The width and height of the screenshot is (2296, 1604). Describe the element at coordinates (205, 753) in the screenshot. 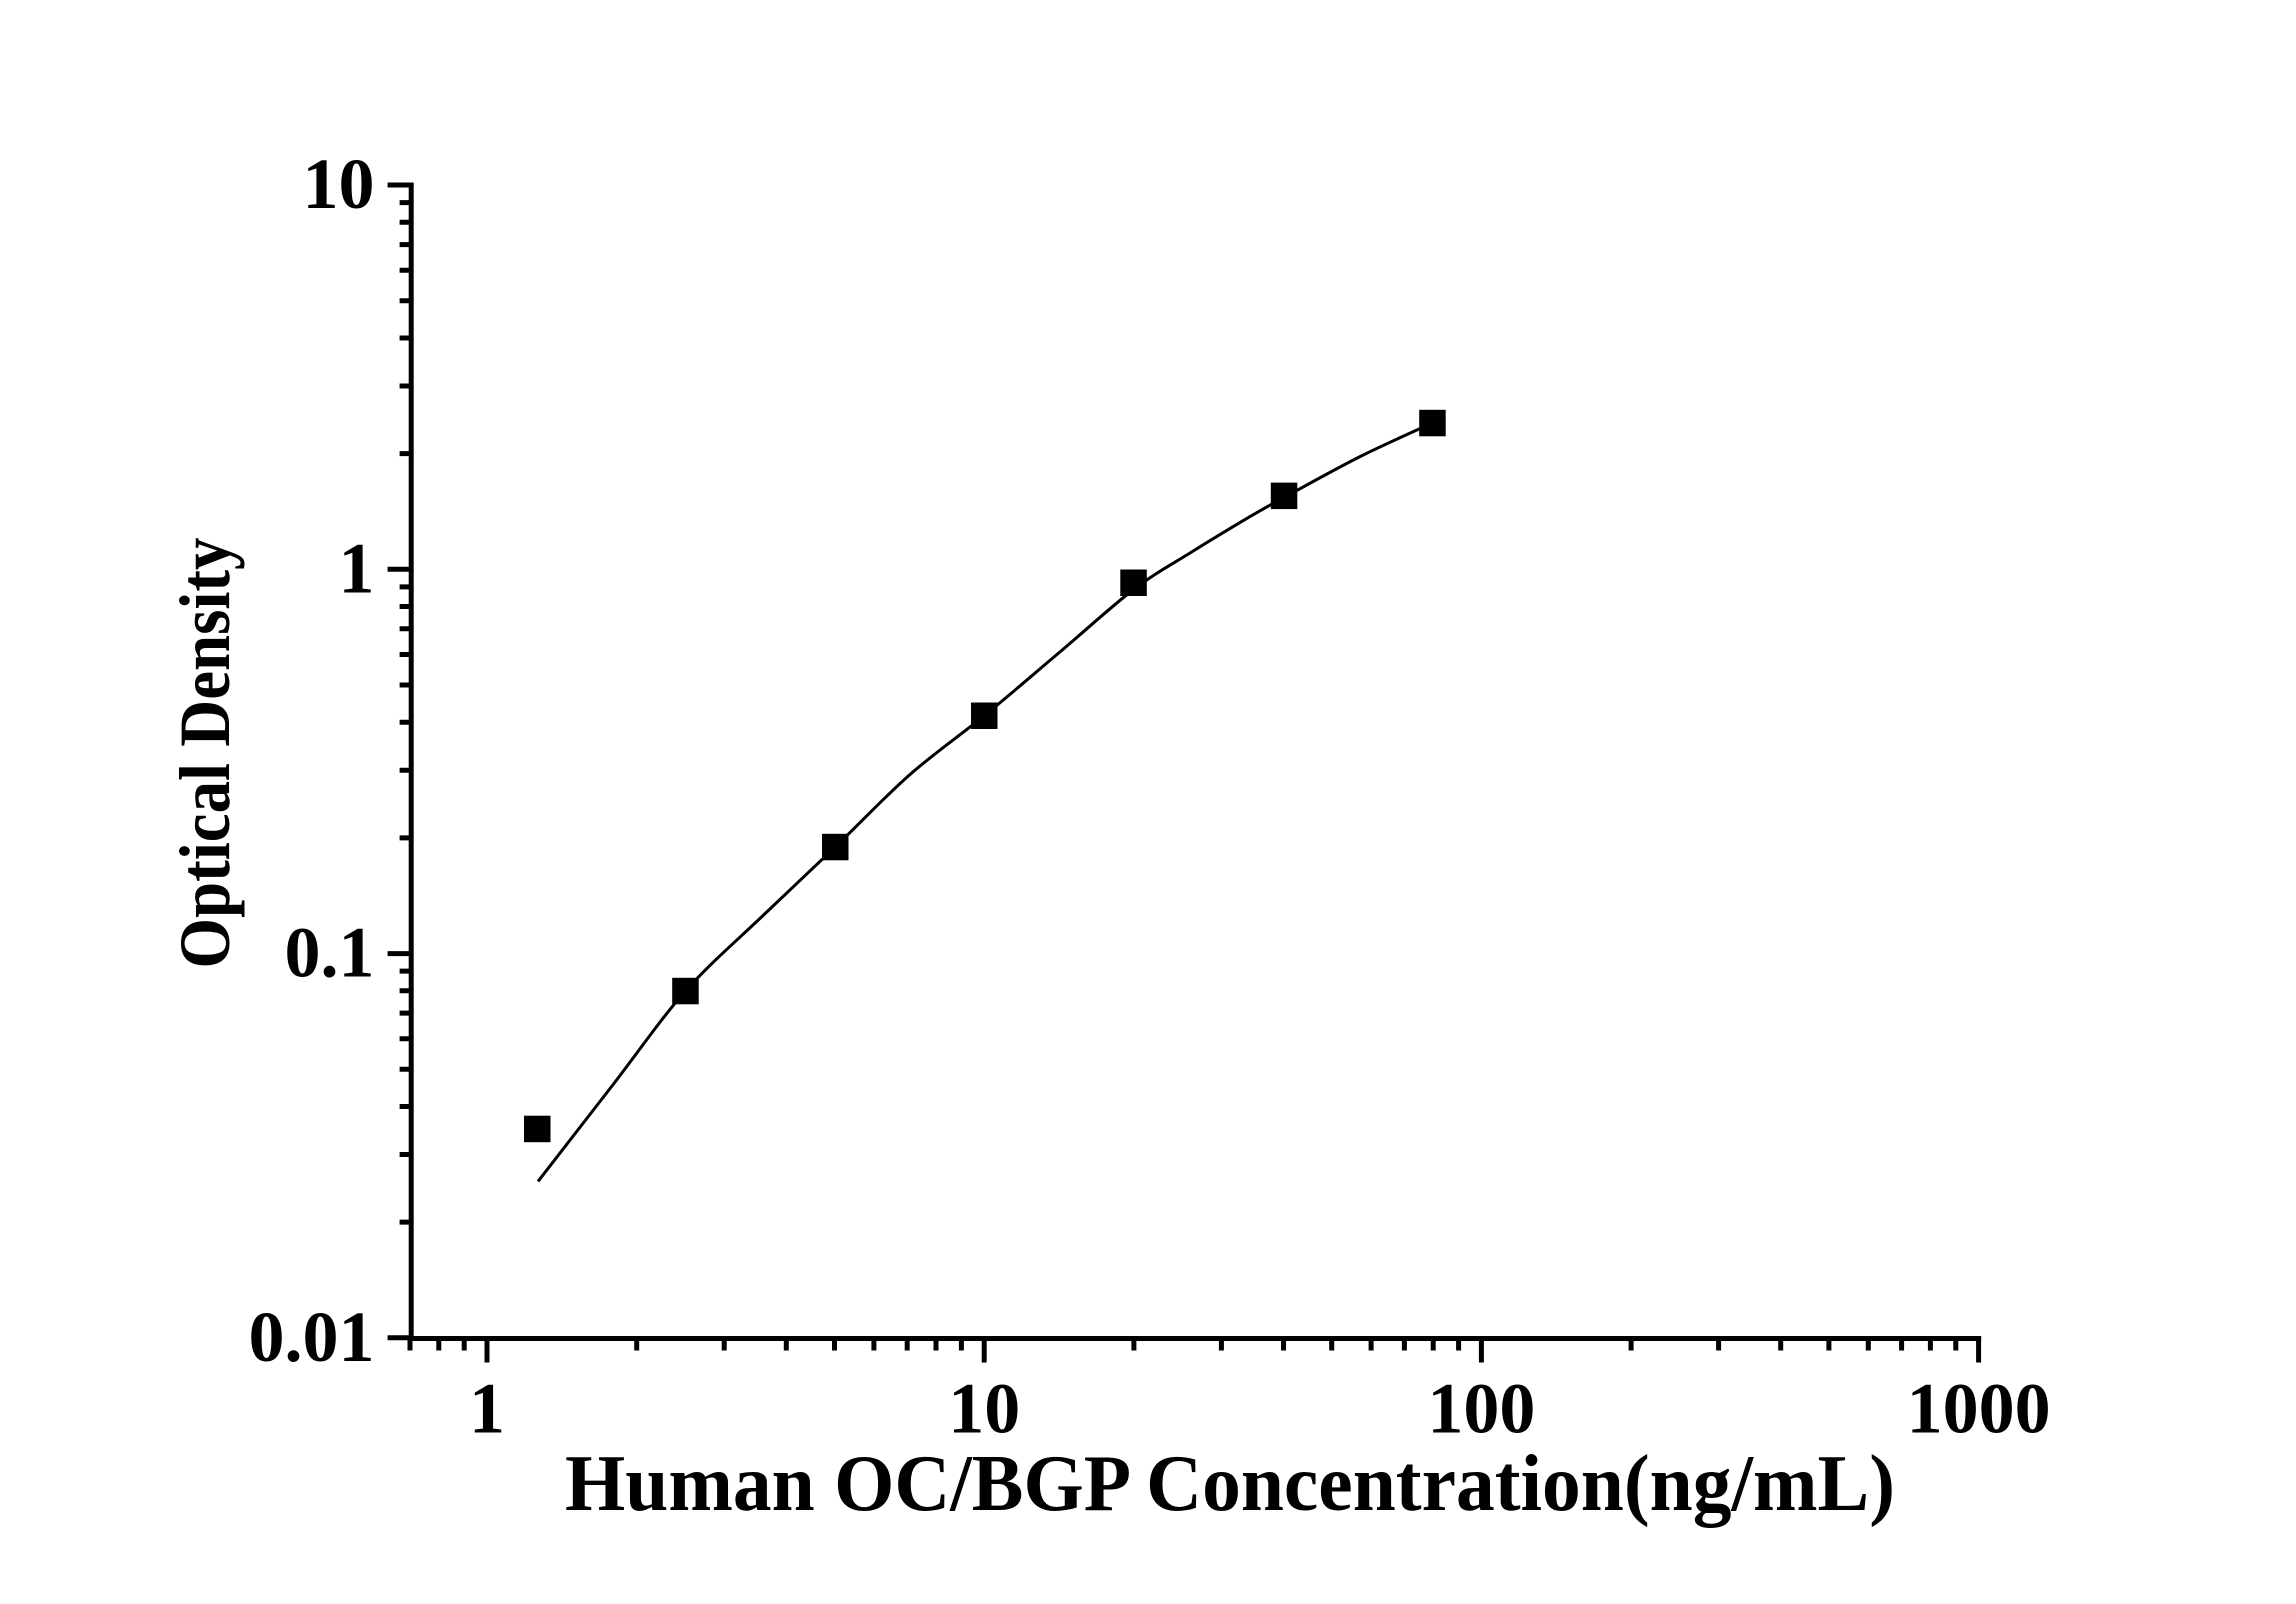

I see `svg-text: Optical Density` at that location.